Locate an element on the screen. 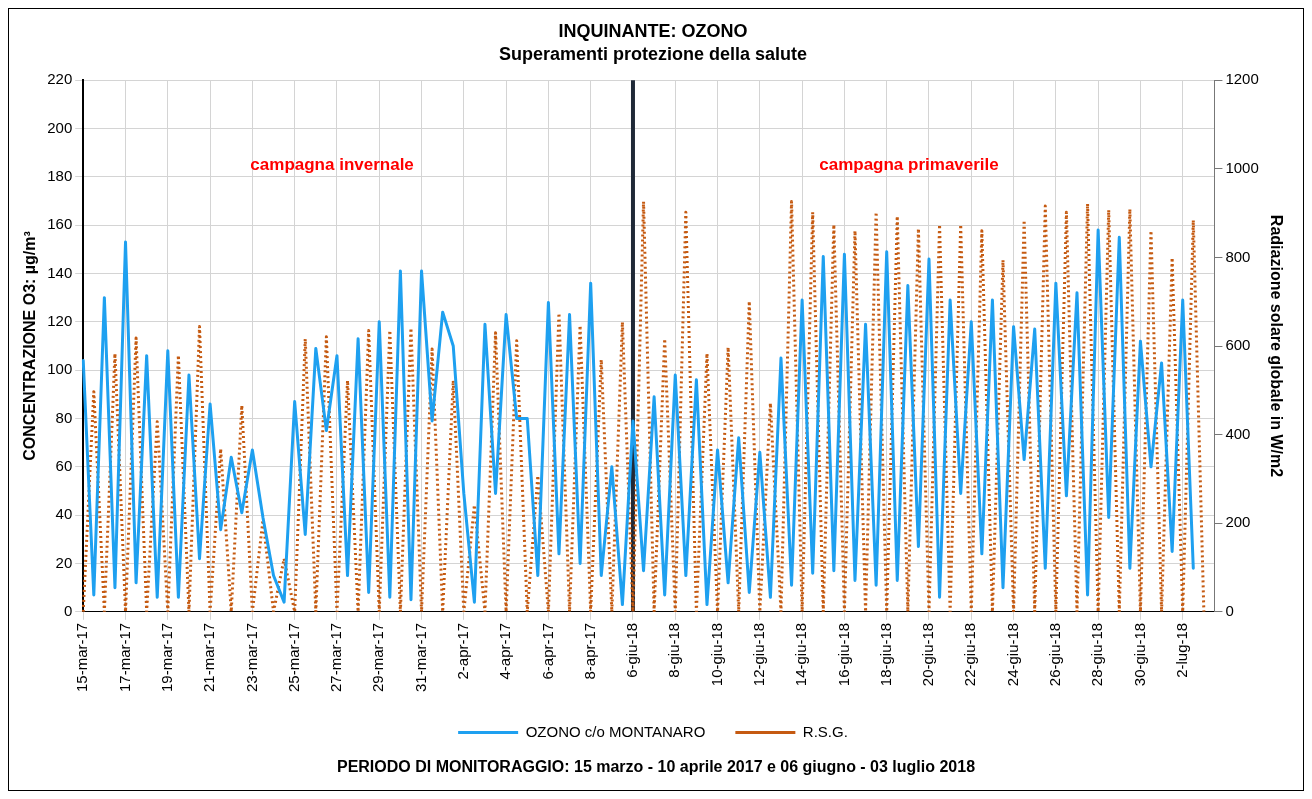  x-tick-label: 16-giu-18 is located at coordinates (843, 654).